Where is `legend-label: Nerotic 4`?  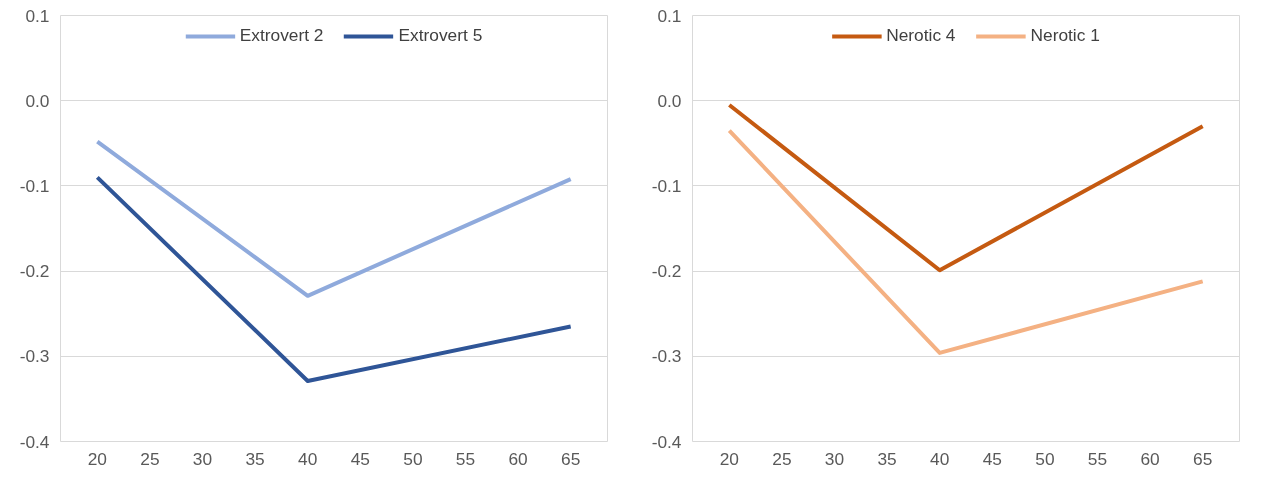 legend-label: Nerotic 4 is located at coordinates (921, 35).